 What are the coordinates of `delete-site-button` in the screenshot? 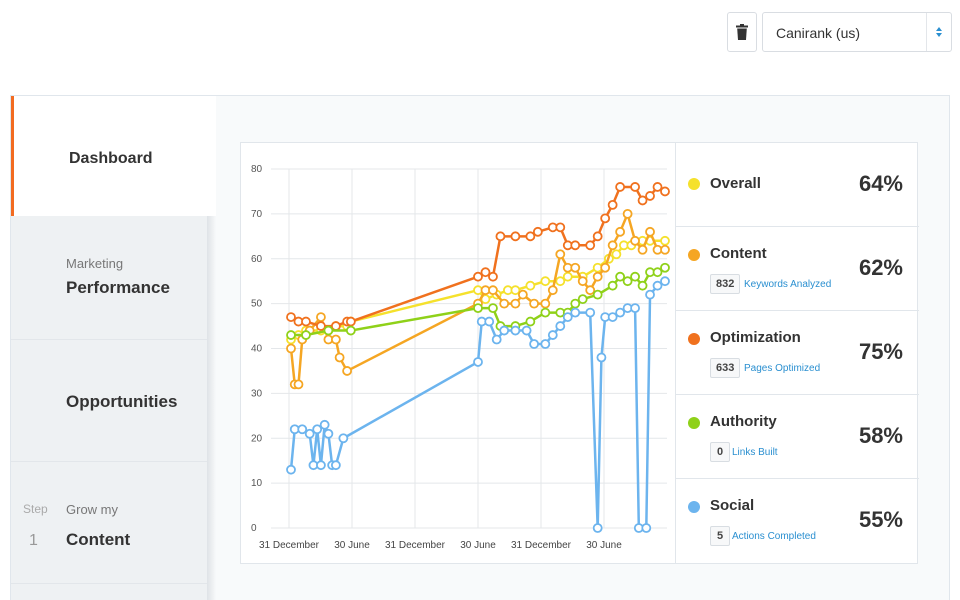 It's located at (742, 32).